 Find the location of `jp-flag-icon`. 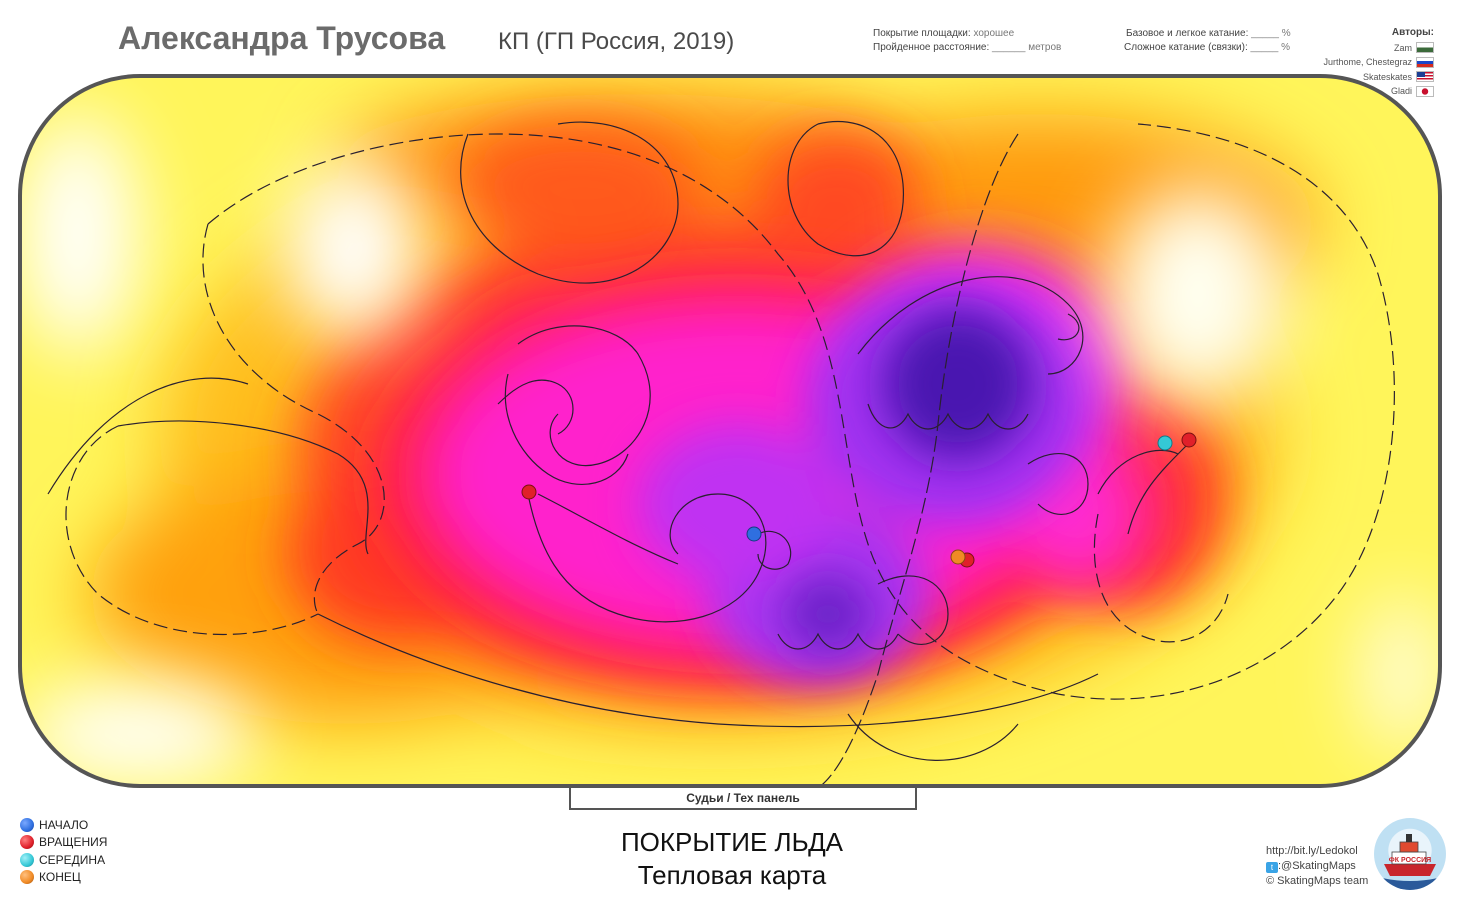

jp-flag-icon is located at coordinates (1425, 91).